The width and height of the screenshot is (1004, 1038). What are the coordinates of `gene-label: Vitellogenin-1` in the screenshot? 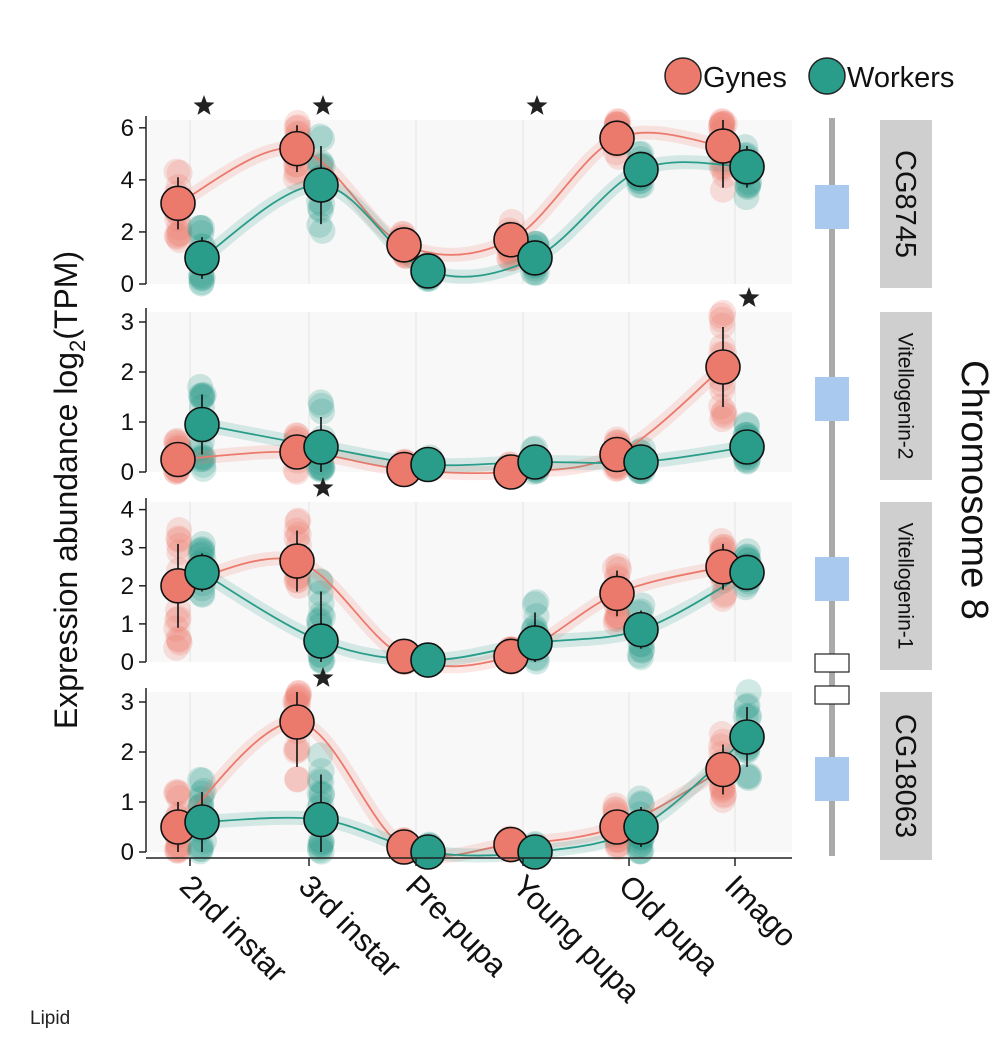 It's located at (905, 586).